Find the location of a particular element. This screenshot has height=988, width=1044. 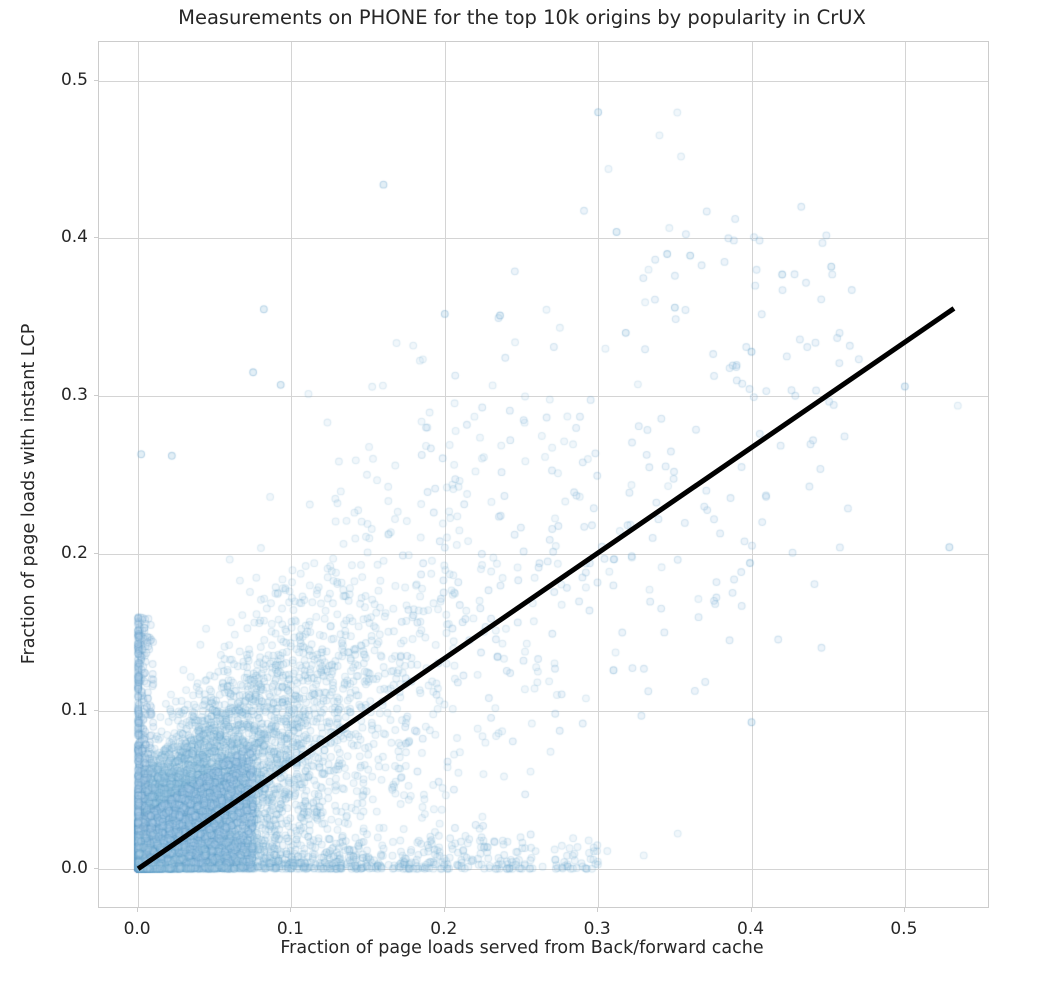

x-tick-label-0: 0.0 is located at coordinates (137, 929).